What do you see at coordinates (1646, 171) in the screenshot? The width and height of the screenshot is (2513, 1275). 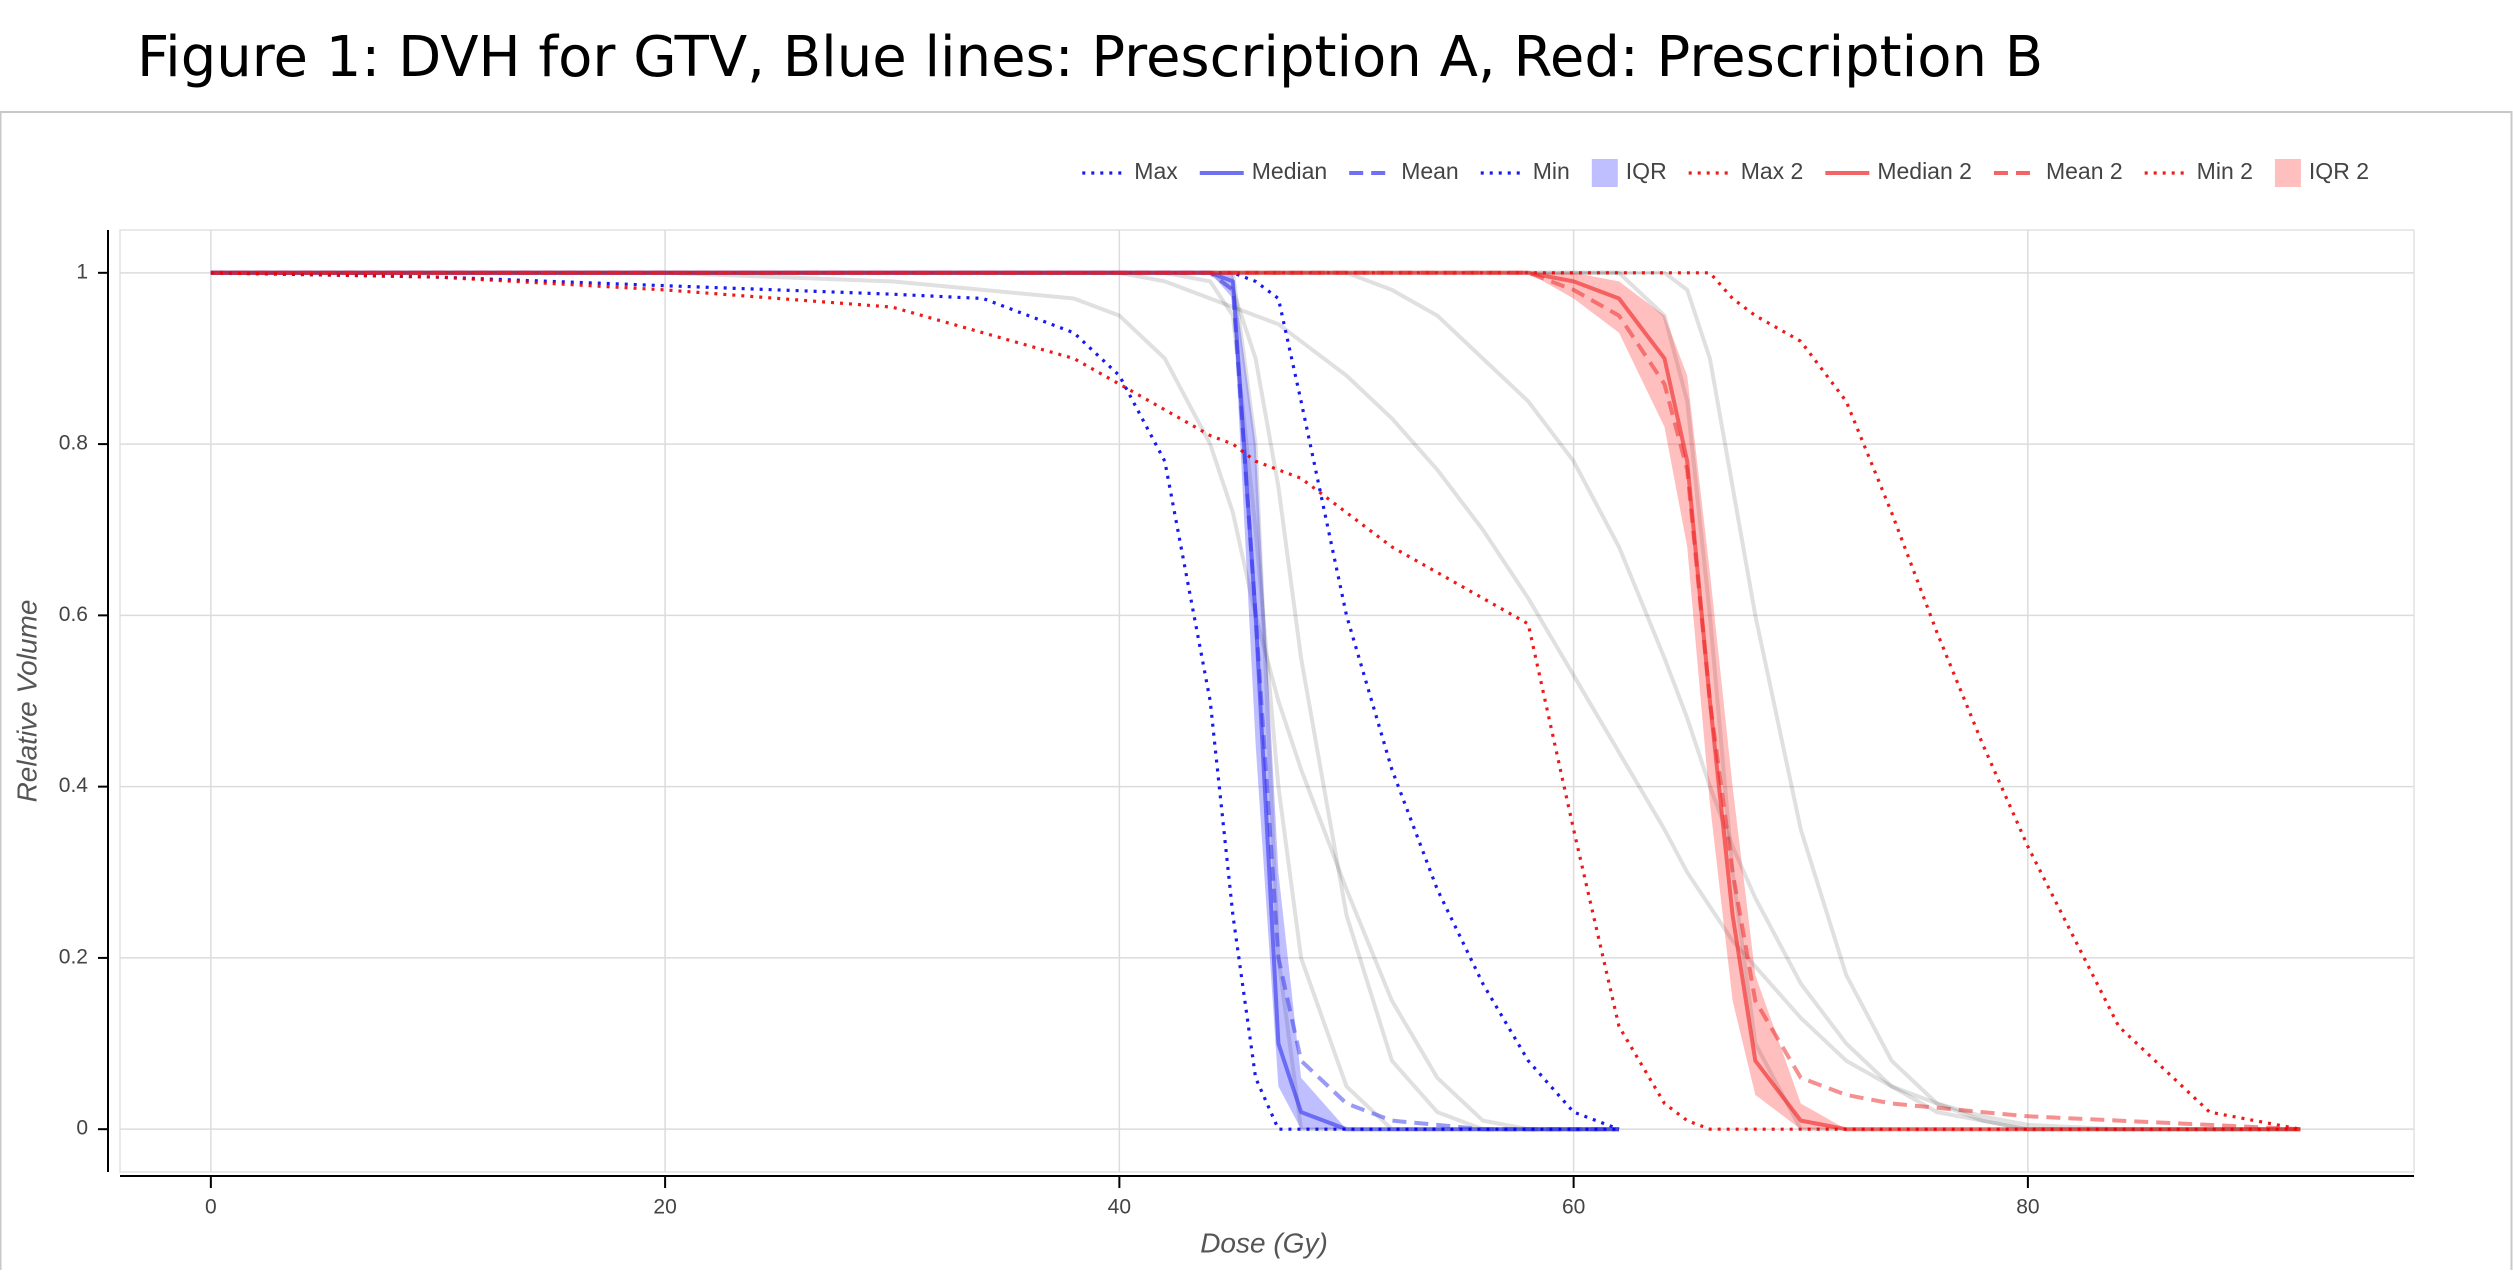 I see `legend-label: IQR` at bounding box center [1646, 171].